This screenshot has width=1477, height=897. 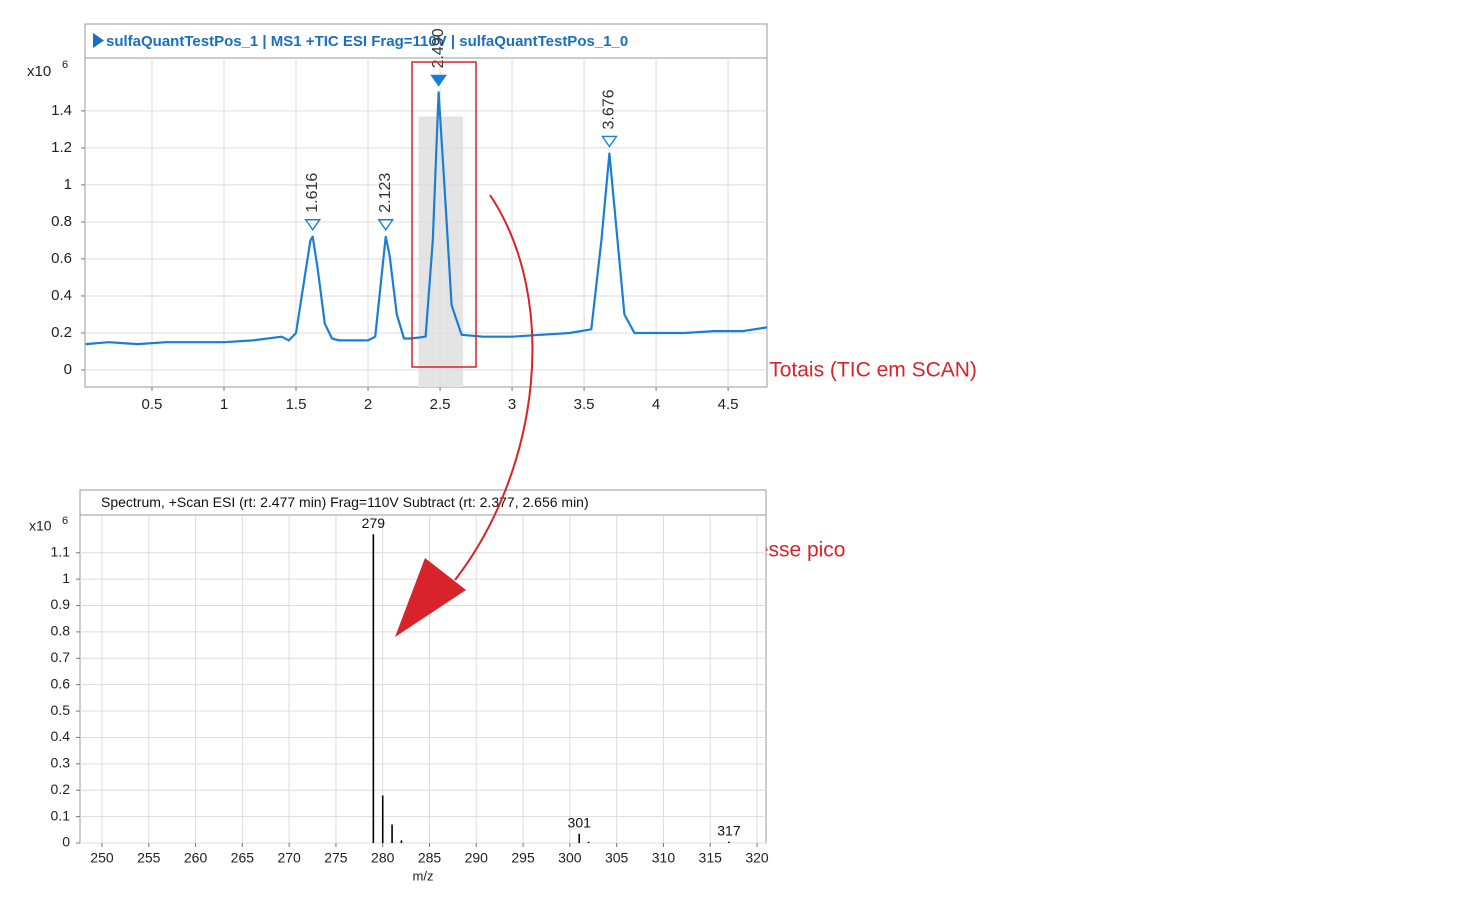 I want to click on x-tick-label: 0.5, so click(x=152, y=404).